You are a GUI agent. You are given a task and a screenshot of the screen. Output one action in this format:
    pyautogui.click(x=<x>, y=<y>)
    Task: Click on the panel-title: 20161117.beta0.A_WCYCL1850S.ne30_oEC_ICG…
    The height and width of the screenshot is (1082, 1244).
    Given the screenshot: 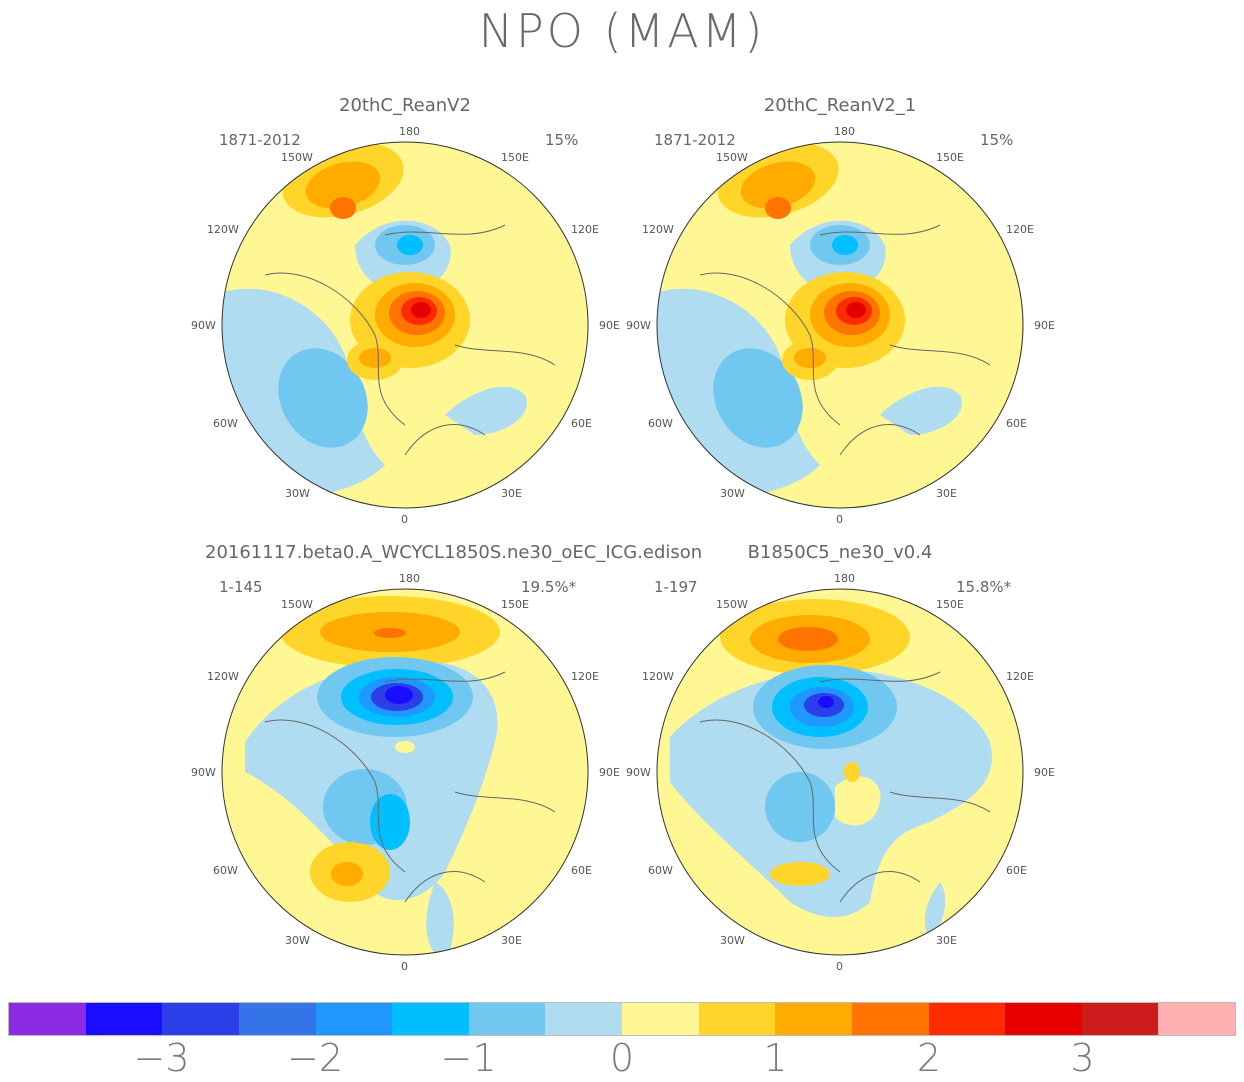 What is the action you would take?
    pyautogui.click(x=454, y=552)
    